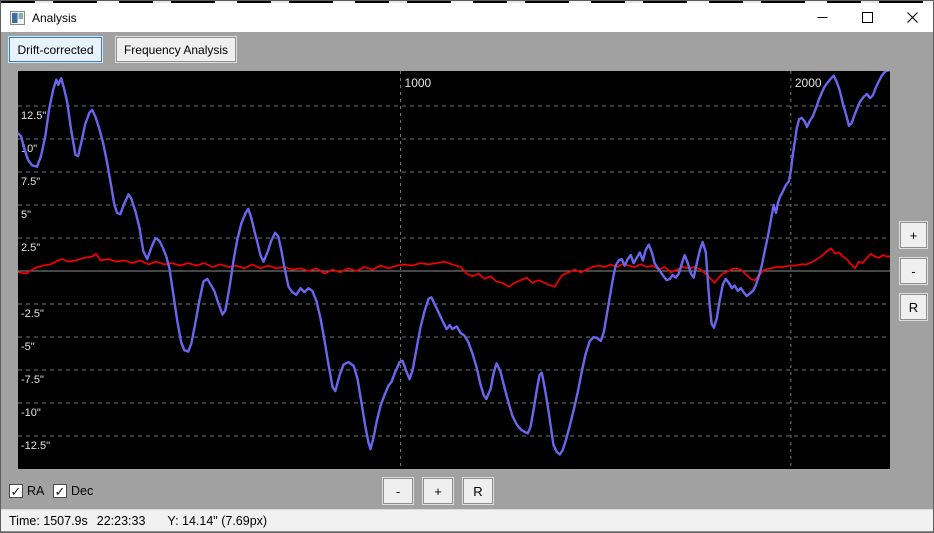 The width and height of the screenshot is (934, 533). I want to click on status-cursor-readout: Y: 14.14" (7.69px), so click(217, 520).